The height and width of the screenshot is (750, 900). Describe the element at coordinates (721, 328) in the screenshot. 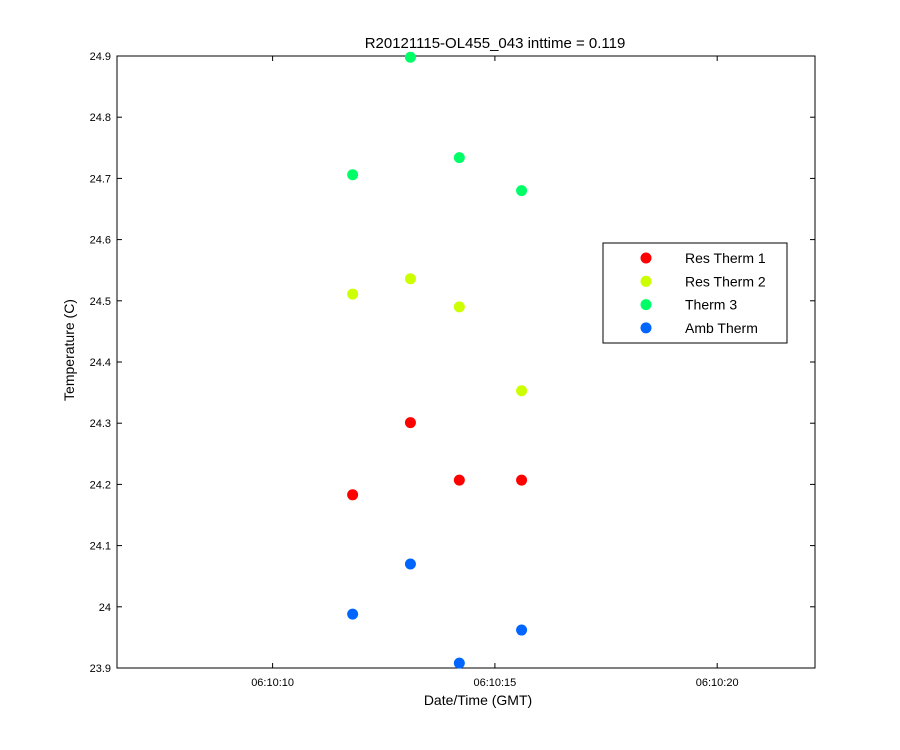

I see `legend-label-amb-therm: Amb Therm` at that location.